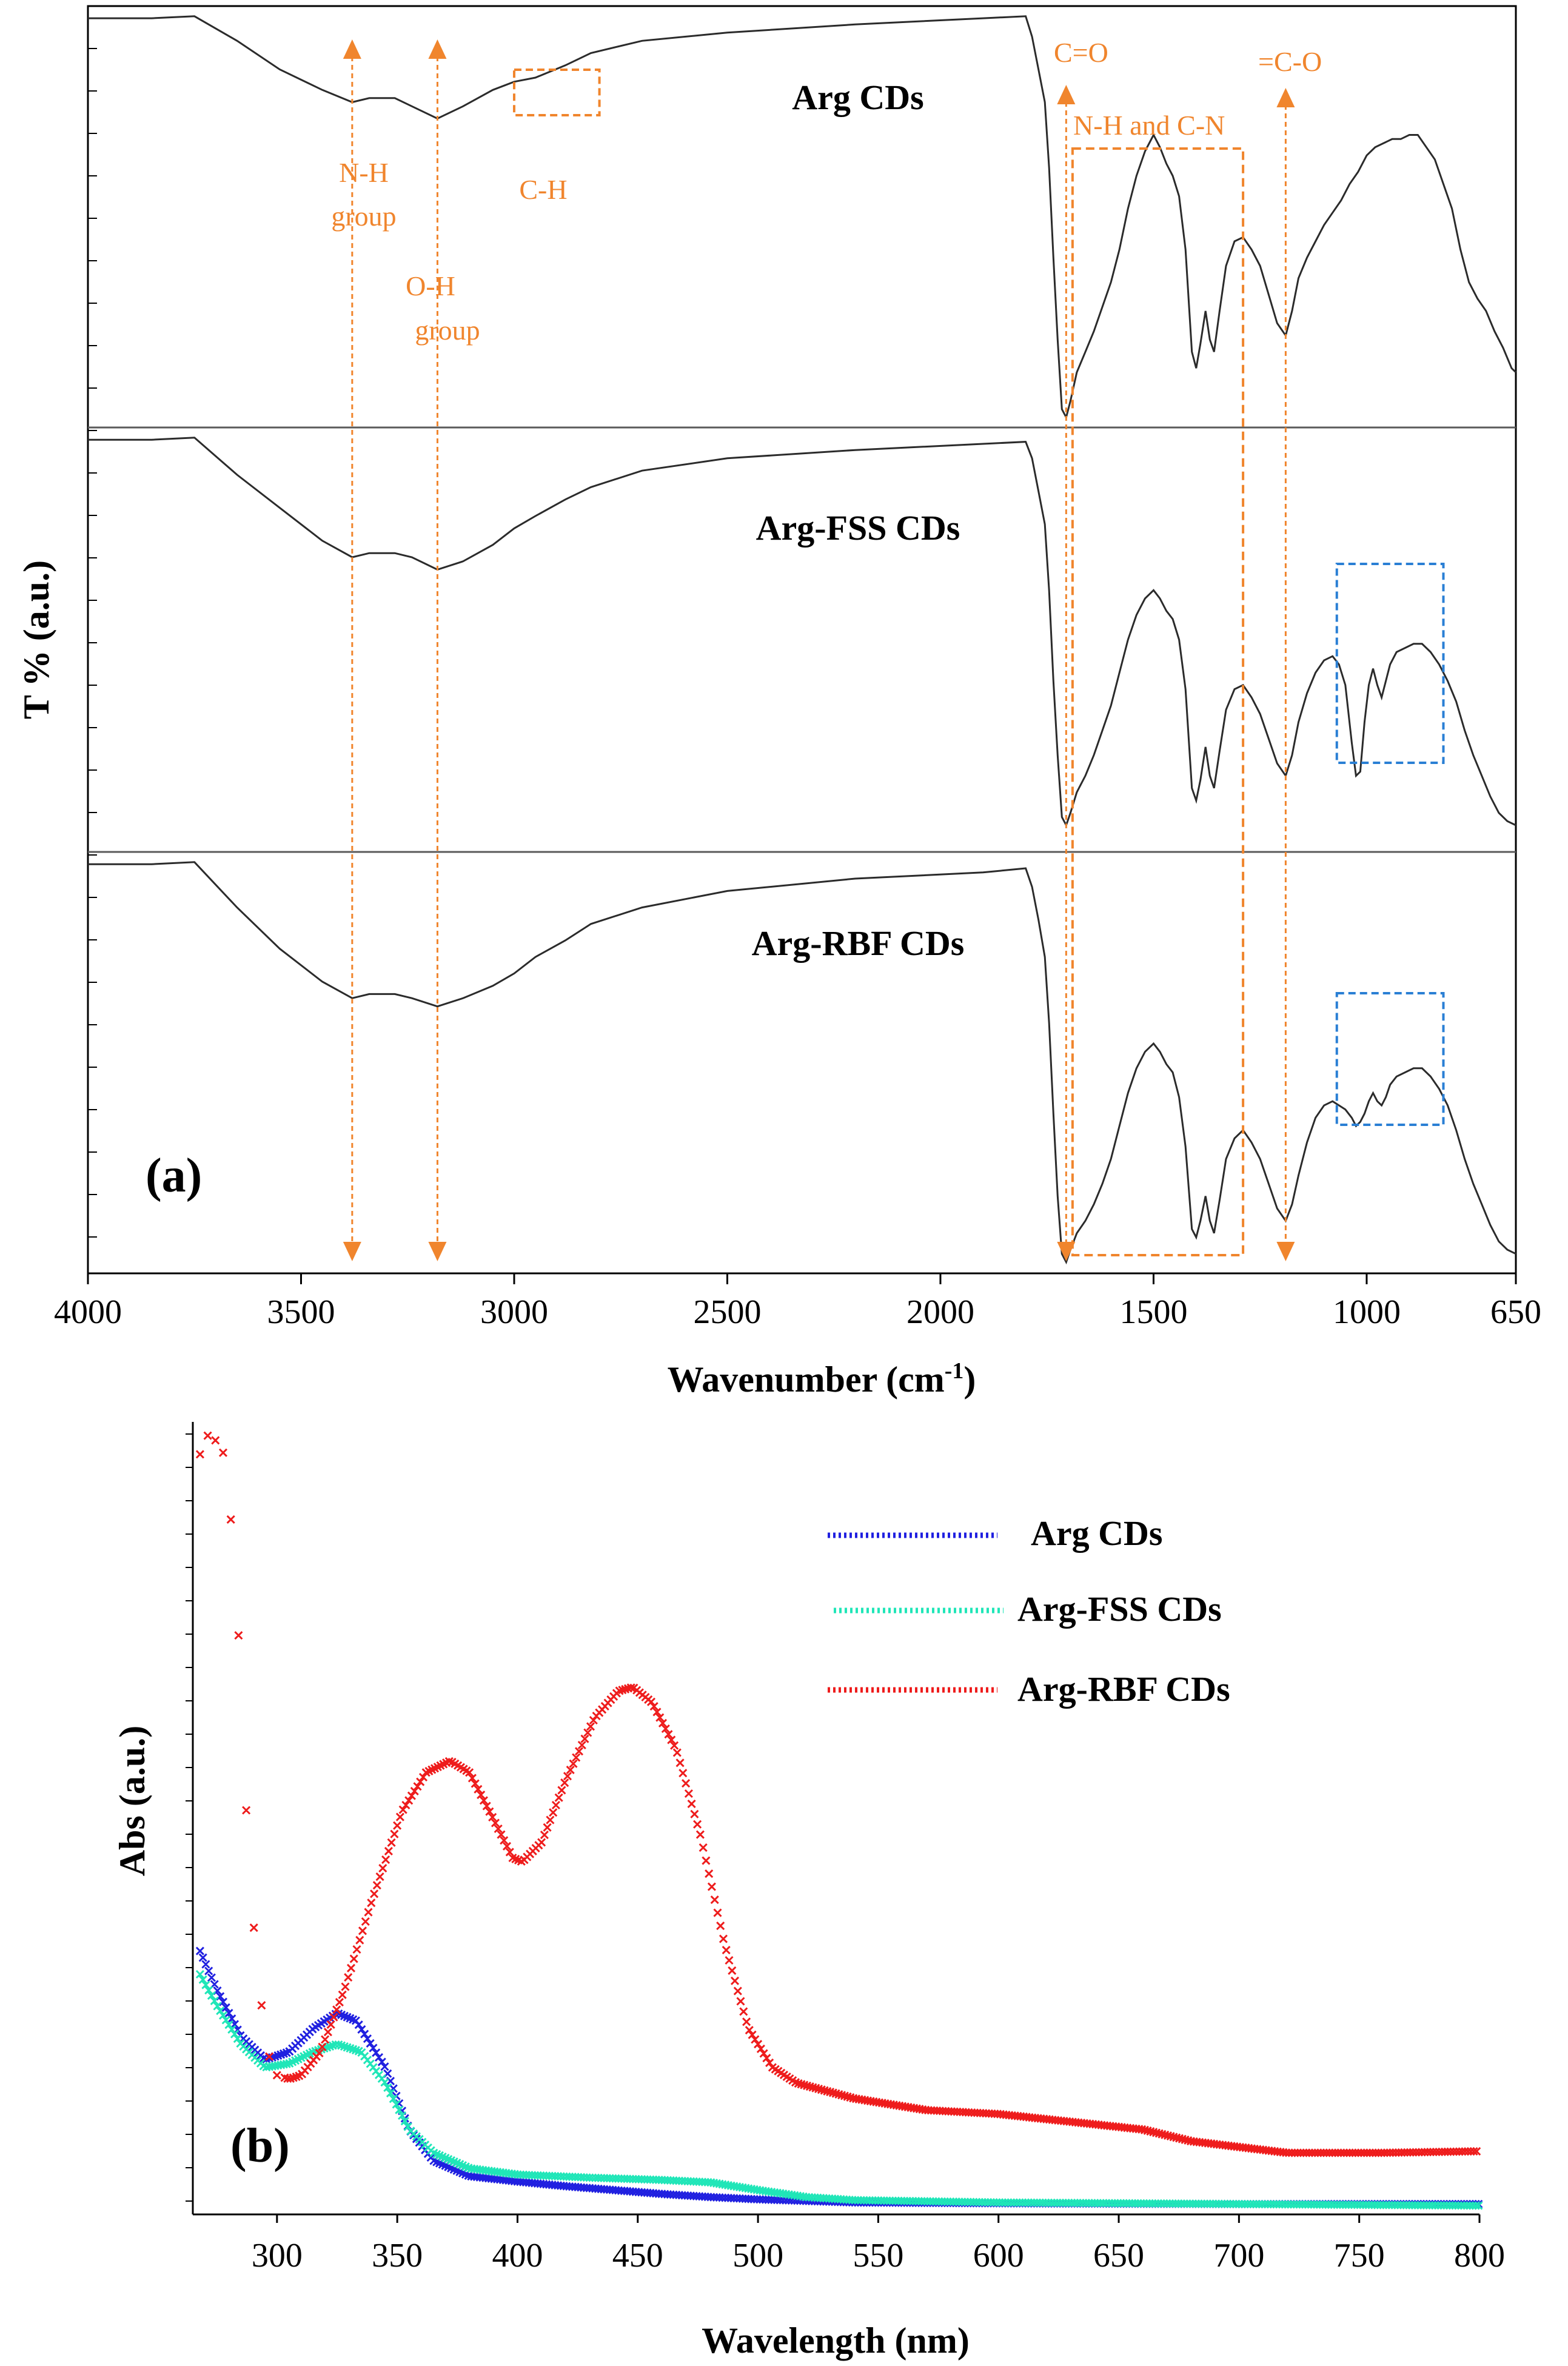  Describe the element at coordinates (431, 285) in the screenshot. I see `oh-label-line1: O-H` at that location.